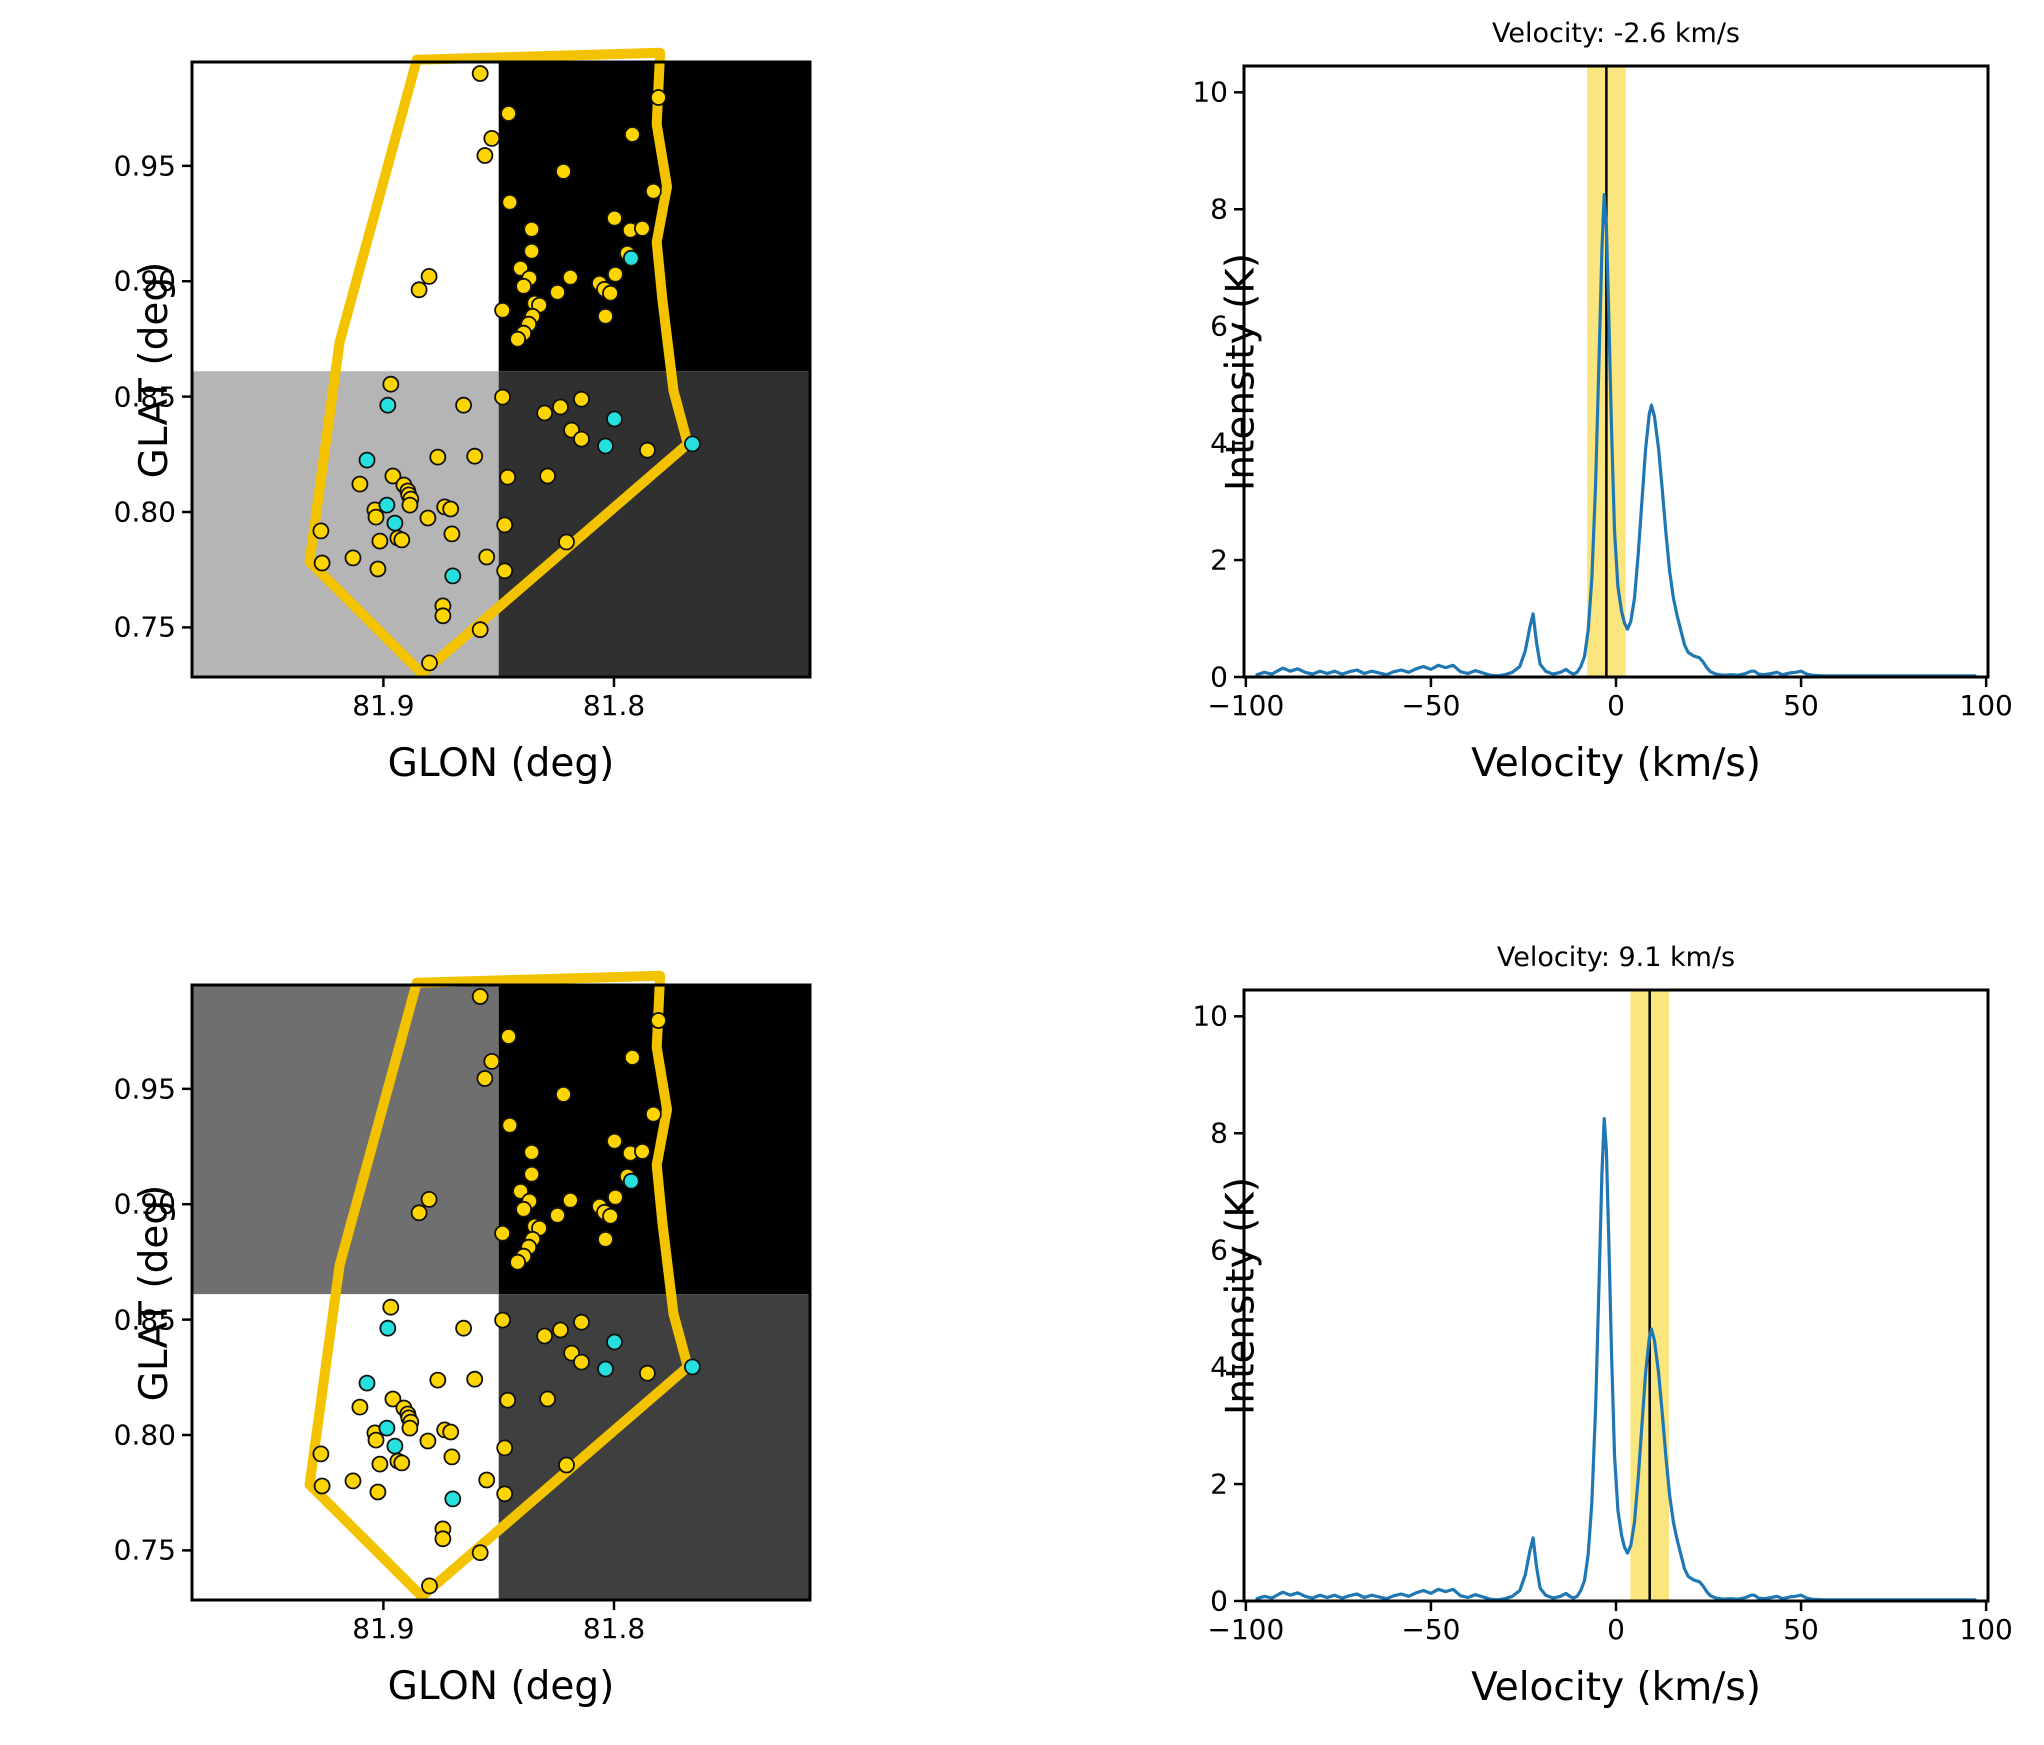  What do you see at coordinates (1246, 1629) in the screenshot?
I see `x-tick-label: −100` at bounding box center [1246, 1629].